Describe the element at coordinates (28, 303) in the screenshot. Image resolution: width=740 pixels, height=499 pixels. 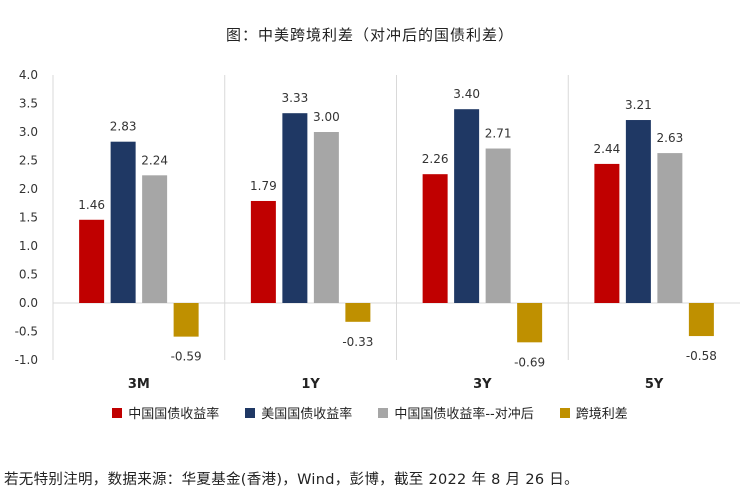
I see `y-tick-label: 0.0` at that location.